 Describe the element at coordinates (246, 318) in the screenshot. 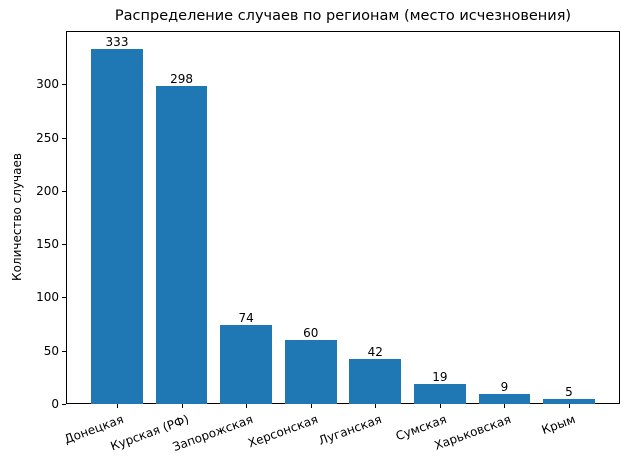

I see `bar-value-label: 74` at that location.